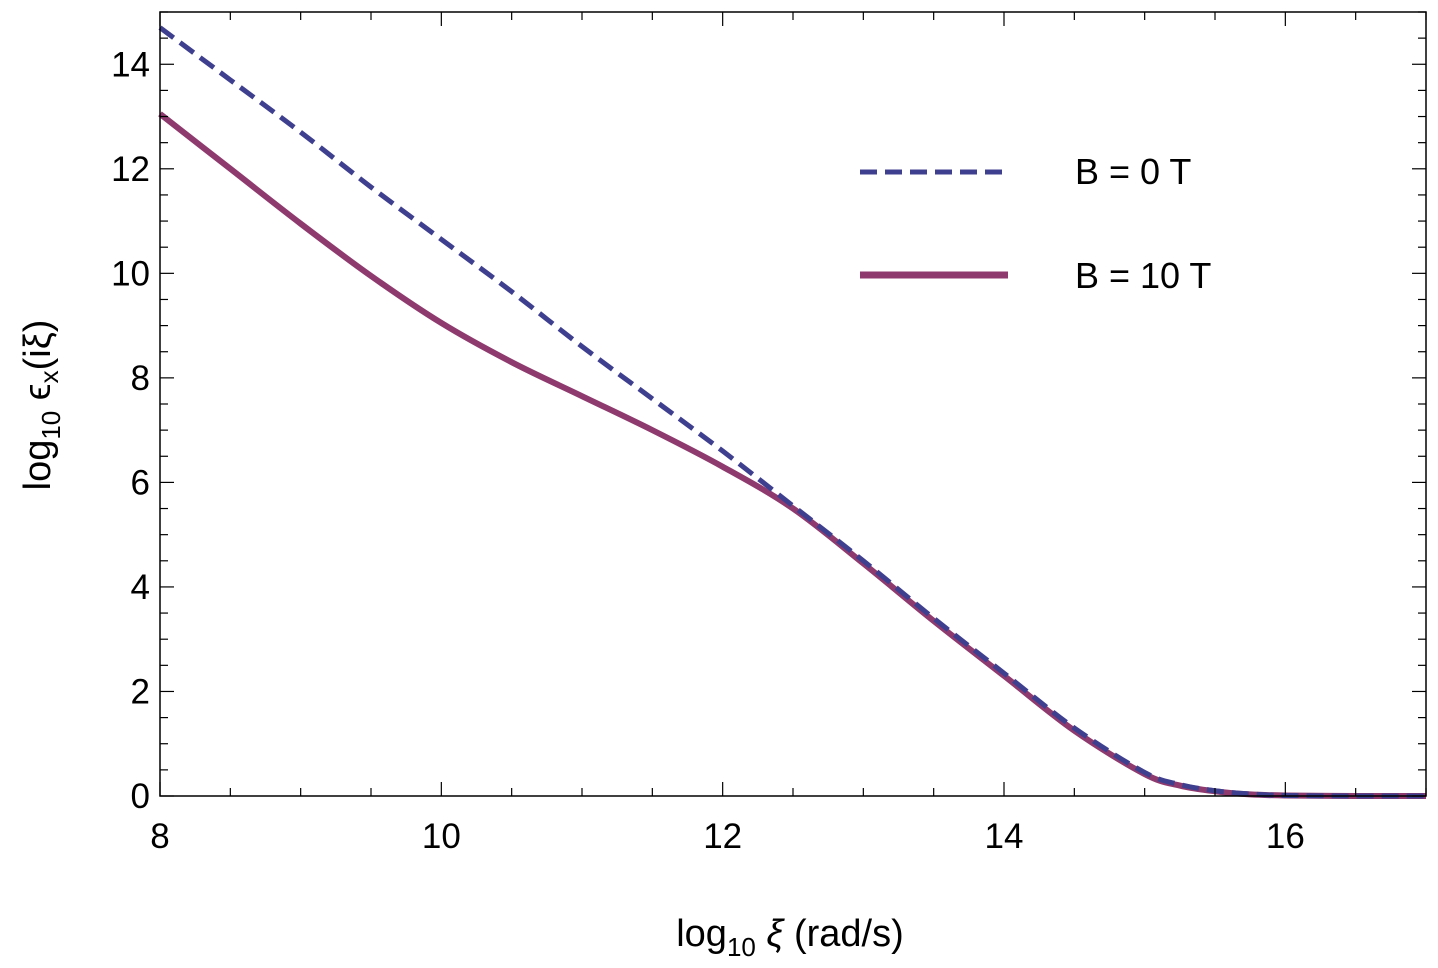 This screenshot has height=968, width=1438. What do you see at coordinates (722, 836) in the screenshot?
I see `x-tick-label: 12` at bounding box center [722, 836].